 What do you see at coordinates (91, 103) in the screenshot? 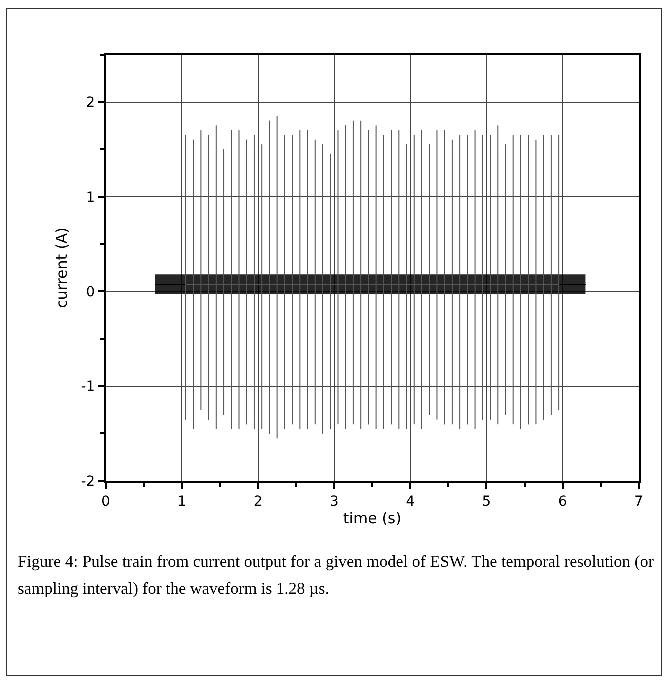
I see `y-tick-label: 2` at bounding box center [91, 103].